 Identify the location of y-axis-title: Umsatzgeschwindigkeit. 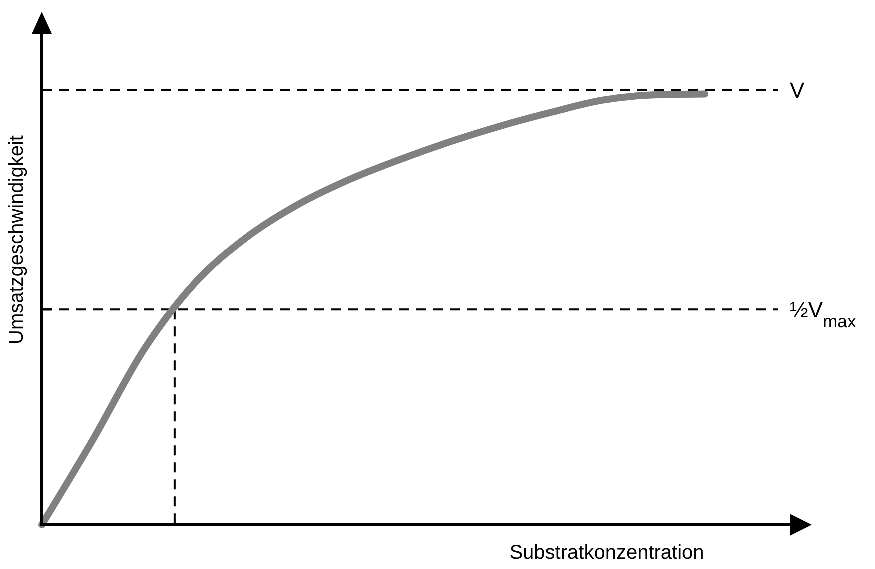
(17, 239).